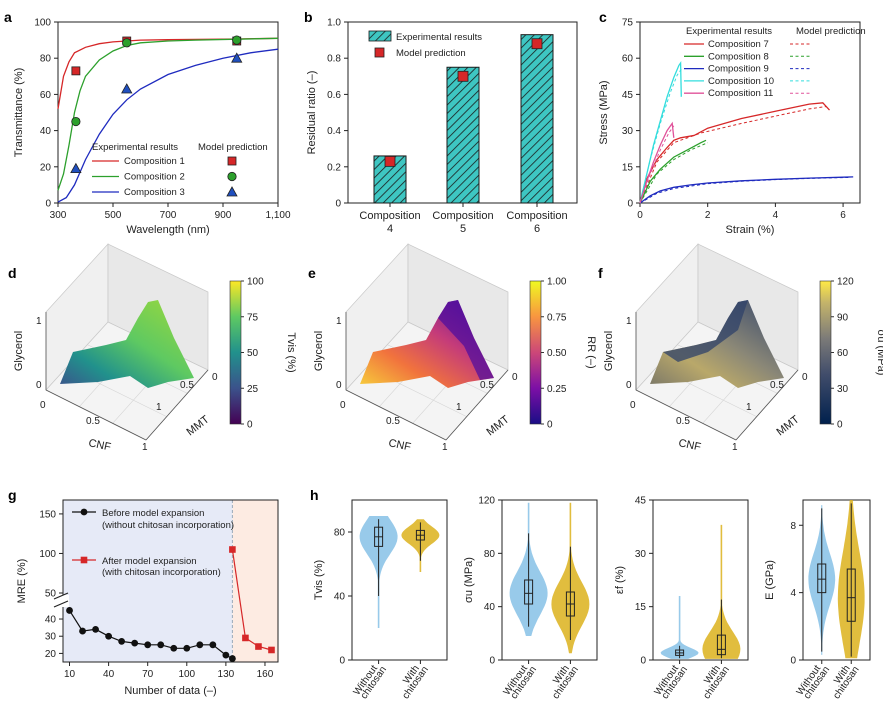 The height and width of the screenshot is (714, 883). What do you see at coordinates (154, 177) in the screenshot?
I see `a-legend-label: Composition 2` at bounding box center [154, 177].